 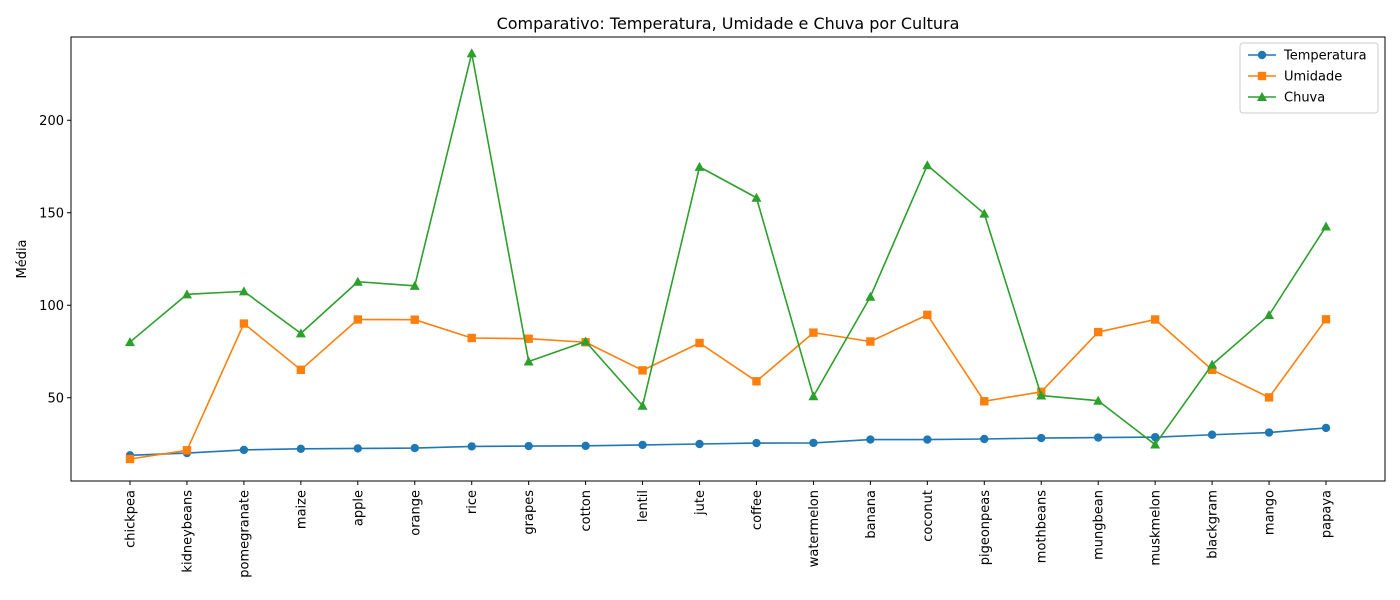 What do you see at coordinates (586, 511) in the screenshot?
I see `x-tick-label: cotton` at bounding box center [586, 511].